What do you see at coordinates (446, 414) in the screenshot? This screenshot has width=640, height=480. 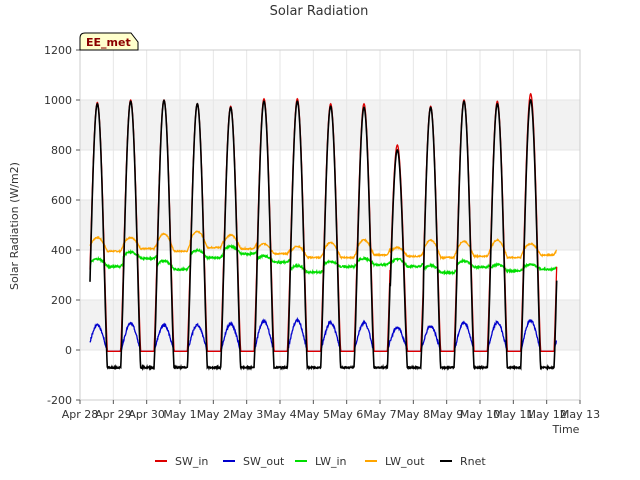 I see `x-tick-label: May 9` at bounding box center [446, 414].